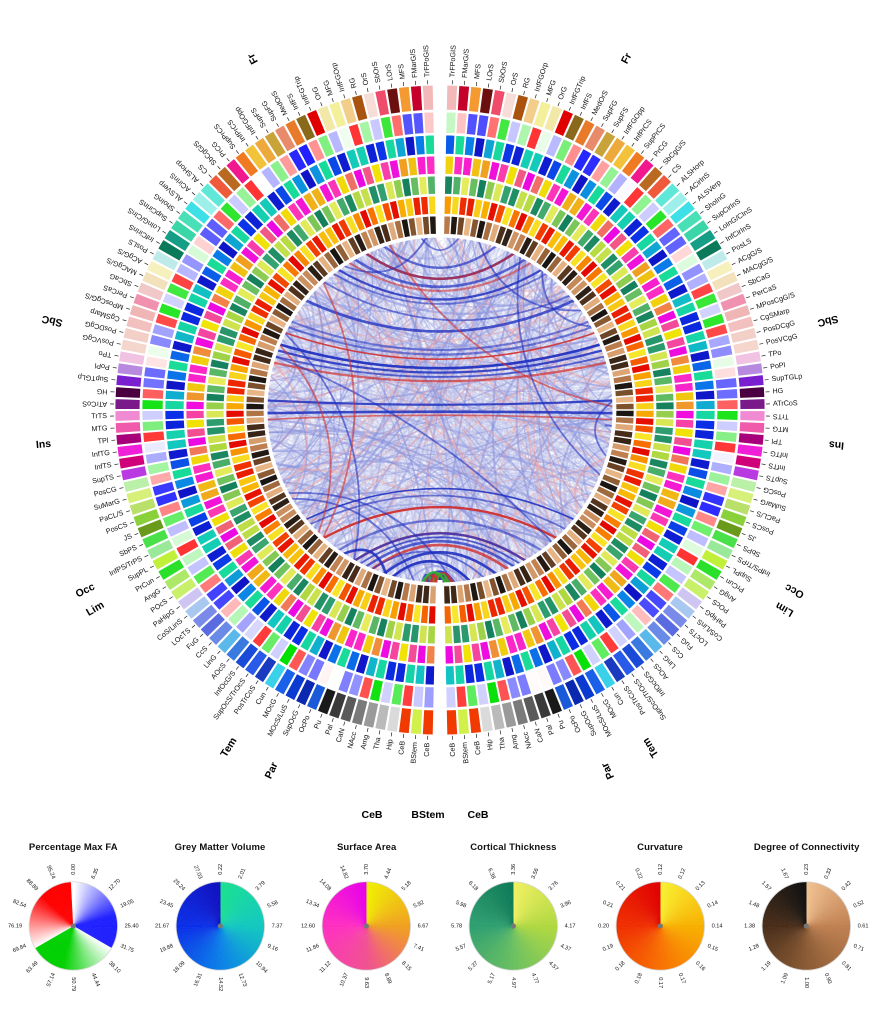 The height and width of the screenshot is (1009, 880). I want to click on legend-tick-label: 14.08, so click(325, 885).